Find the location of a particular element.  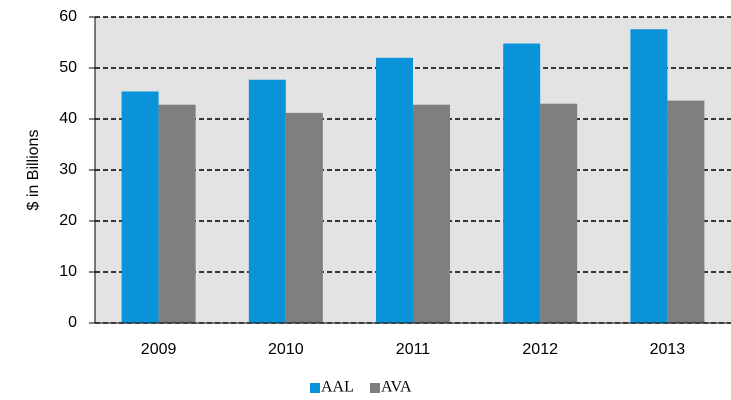

y-tick-label: 10 is located at coordinates (68, 271).